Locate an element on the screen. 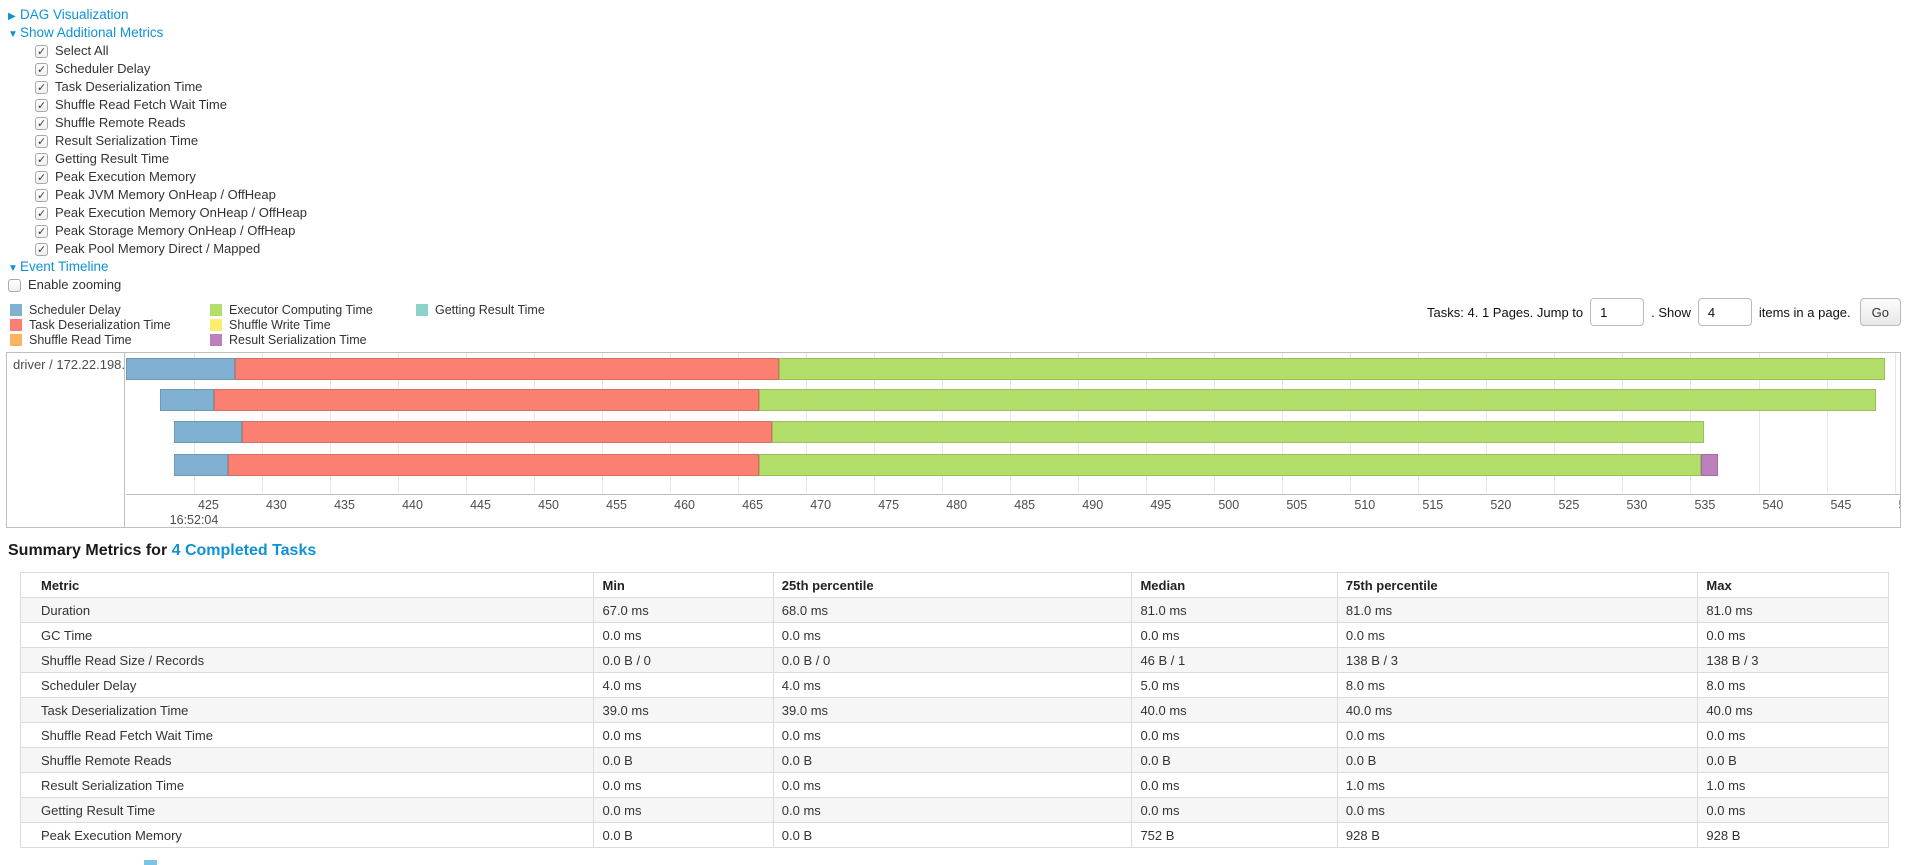 The height and width of the screenshot is (865, 1907). go-button: Go is located at coordinates (1880, 312).